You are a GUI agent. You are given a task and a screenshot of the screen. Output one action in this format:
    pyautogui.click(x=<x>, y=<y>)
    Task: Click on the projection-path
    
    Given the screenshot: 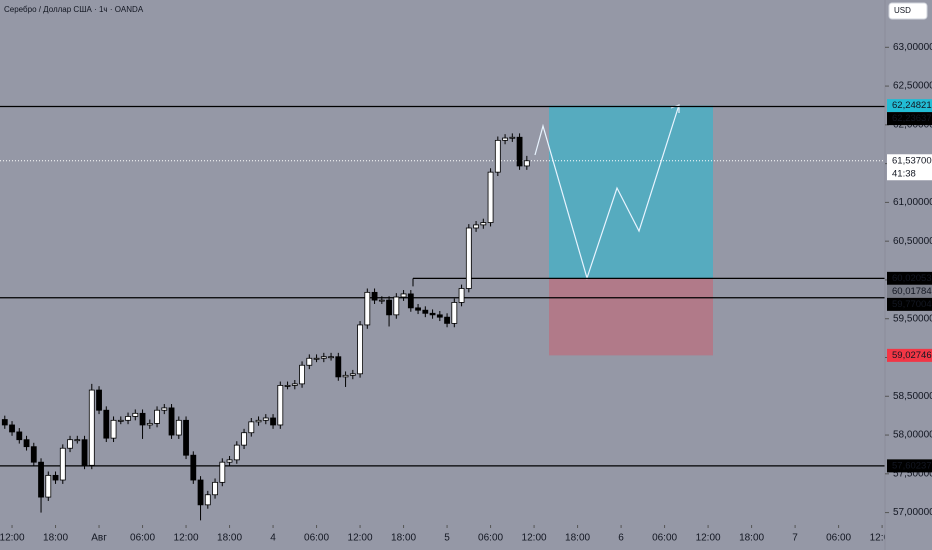 What is the action you would take?
    pyautogui.click(x=607, y=192)
    